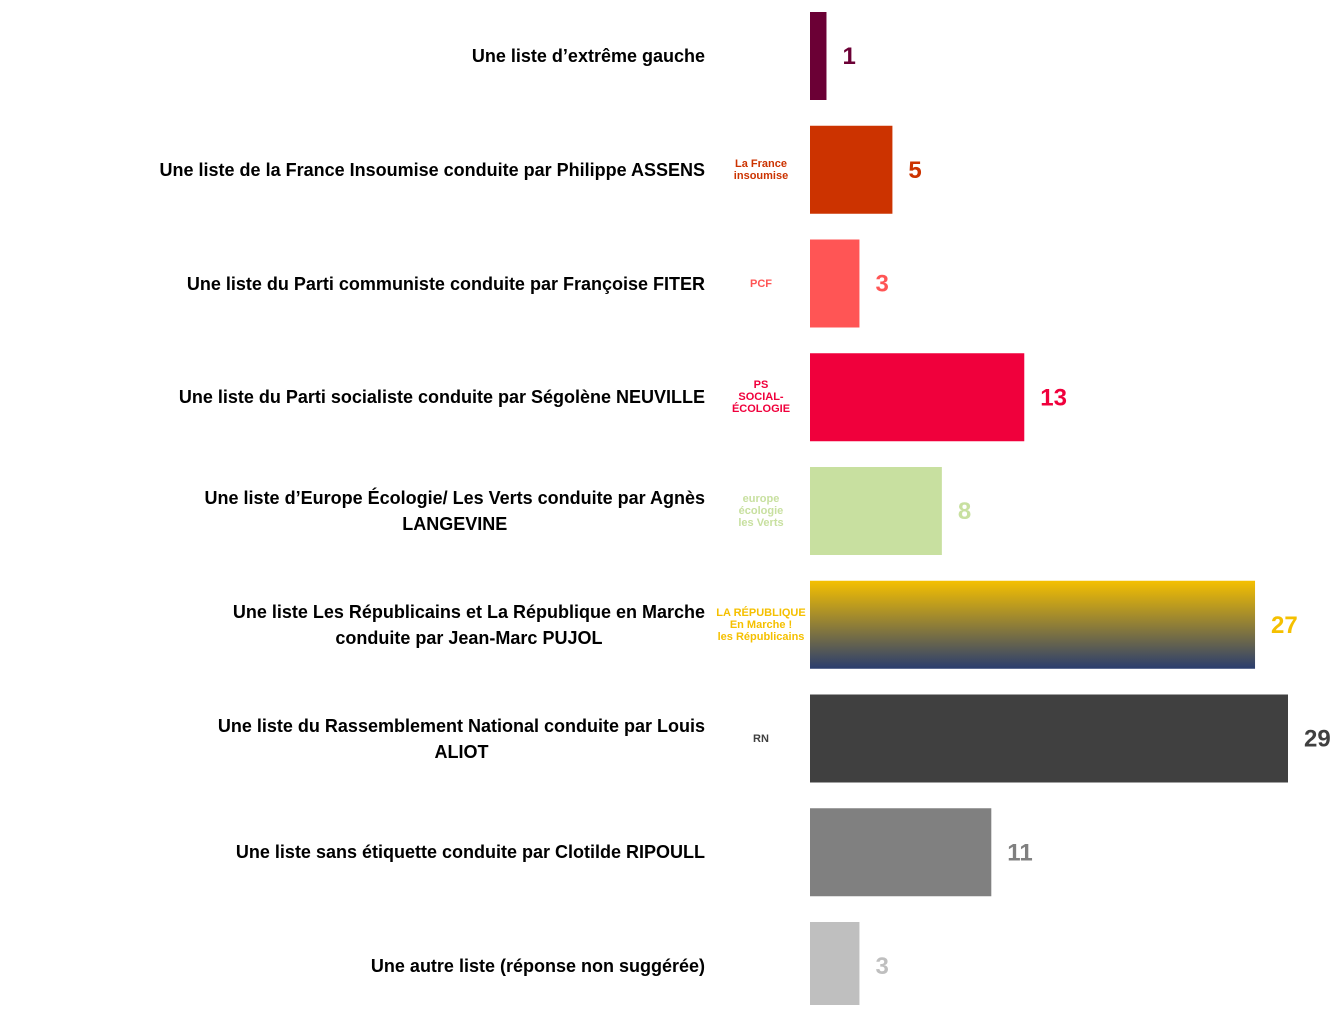  Describe the element at coordinates (1053, 397) in the screenshot. I see `value-label: 13` at that location.